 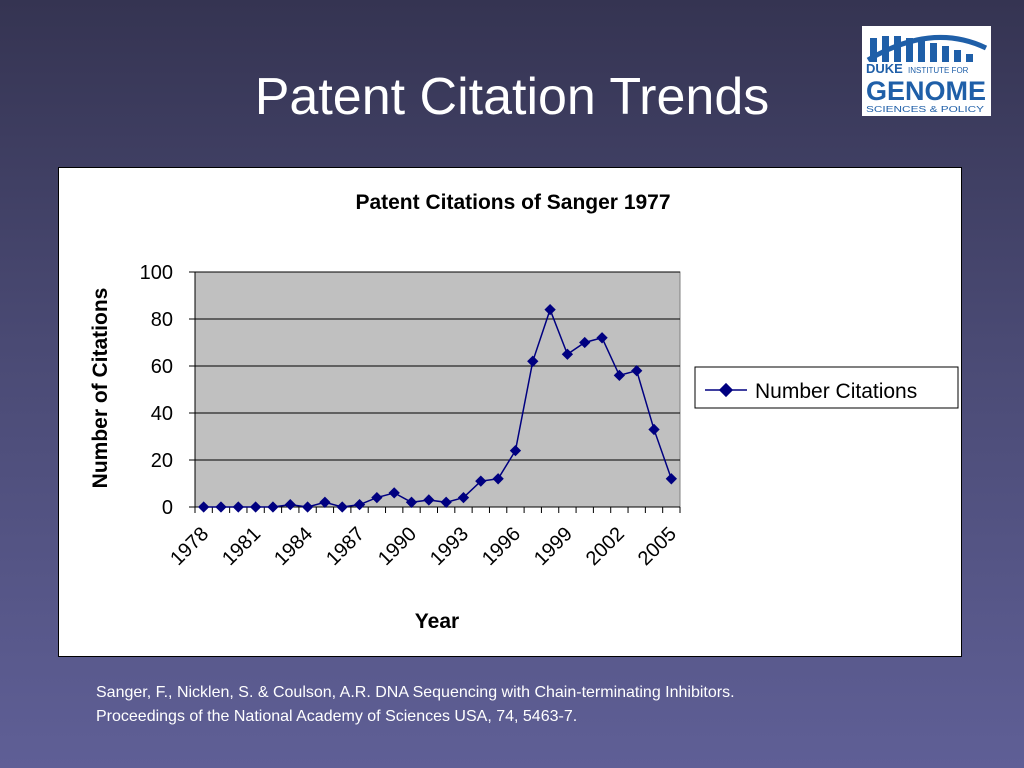 What do you see at coordinates (605, 546) in the screenshot?
I see `x-tick-label: 2002` at bounding box center [605, 546].